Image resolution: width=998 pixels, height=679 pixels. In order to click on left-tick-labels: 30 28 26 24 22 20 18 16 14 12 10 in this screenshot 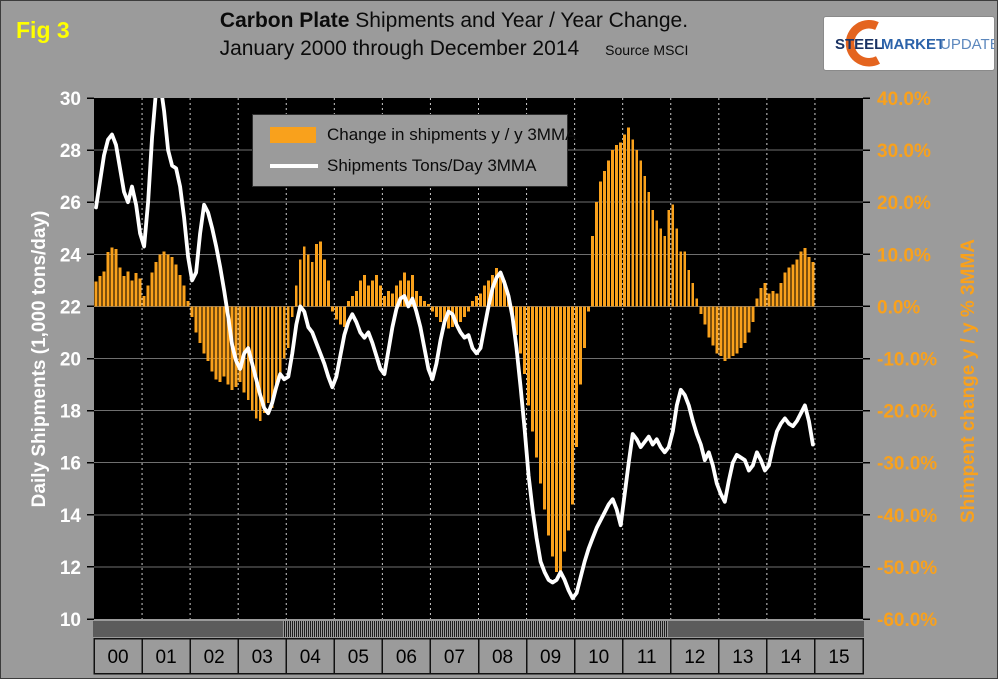, I will do `click(71, 360)`.